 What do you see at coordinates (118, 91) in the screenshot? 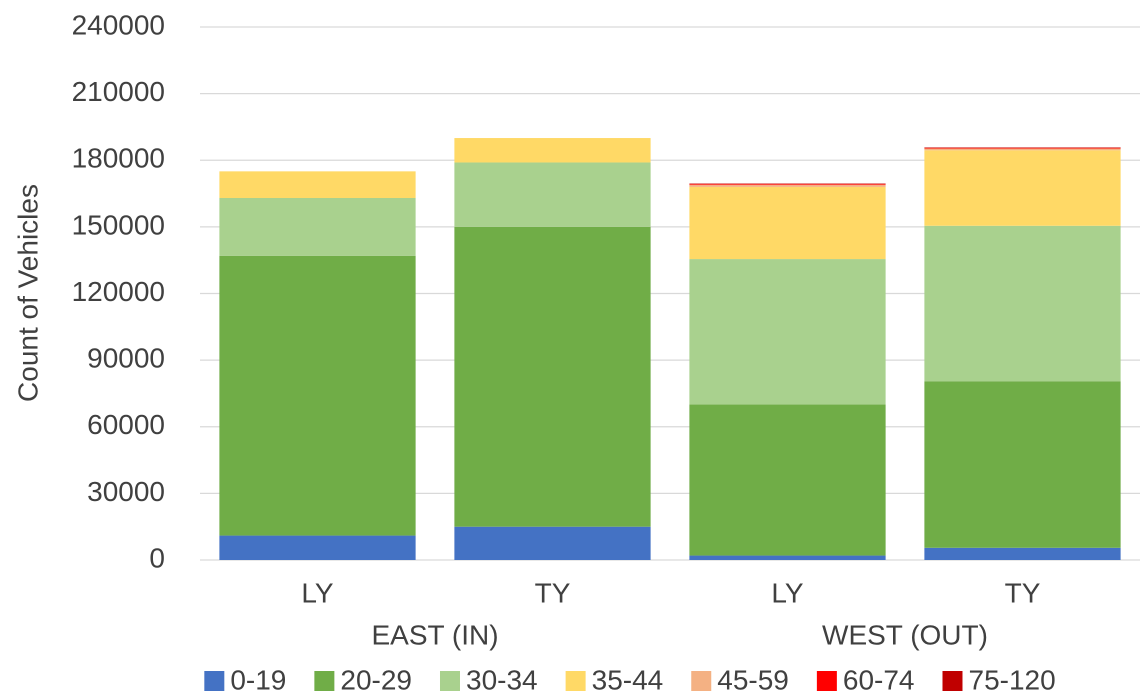
I see `y-tick-label: 210000` at bounding box center [118, 91].